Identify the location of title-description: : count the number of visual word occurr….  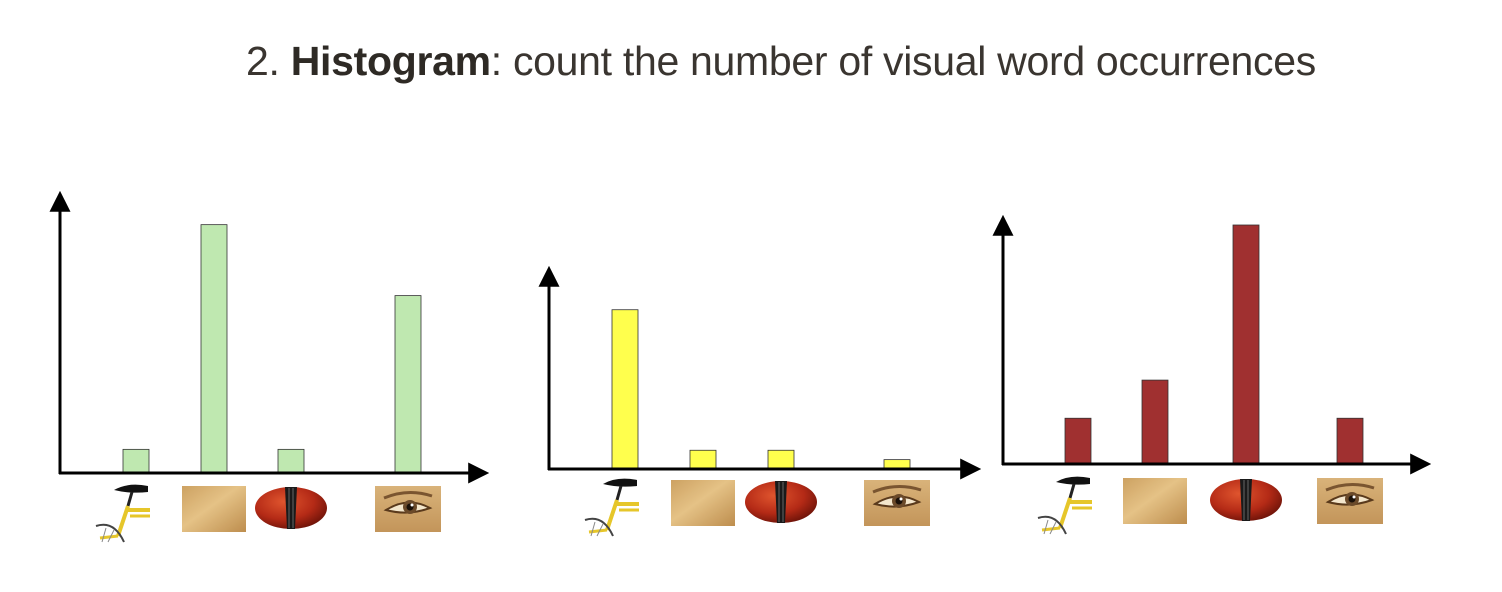
(903, 61).